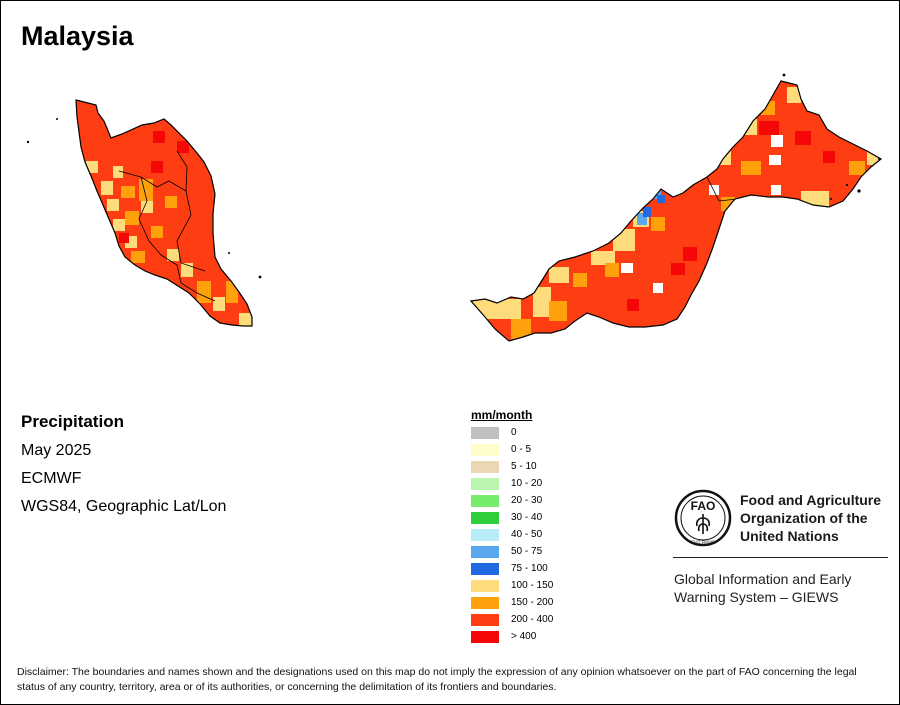  I want to click on legend-label: 0, so click(514, 432).